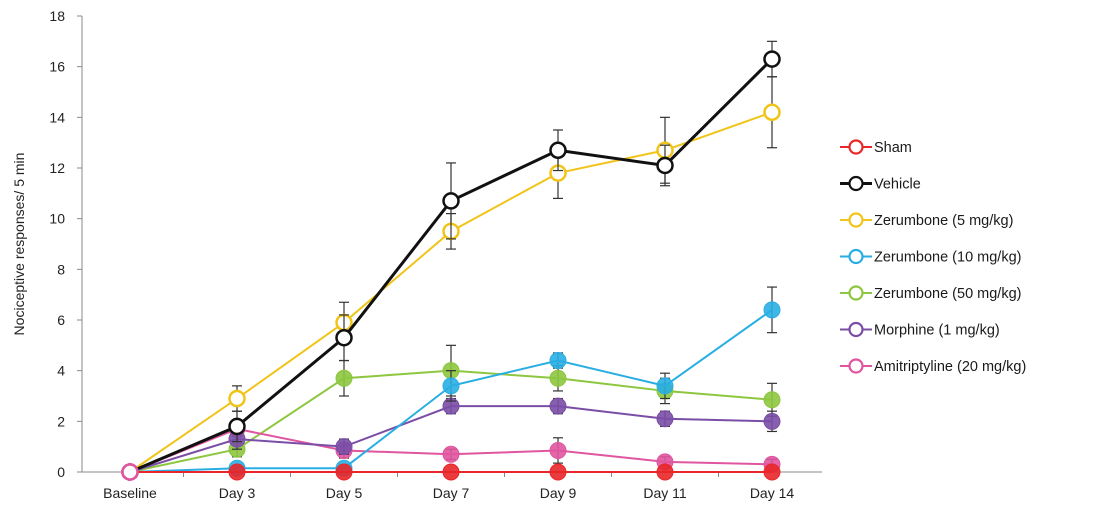 This screenshot has height=508, width=1094. I want to click on y-tick-label: 16, so click(57, 67).